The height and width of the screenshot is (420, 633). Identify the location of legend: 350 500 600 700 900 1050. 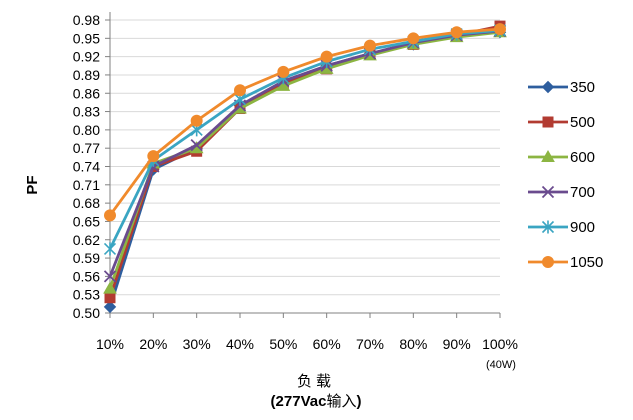
(565, 175).